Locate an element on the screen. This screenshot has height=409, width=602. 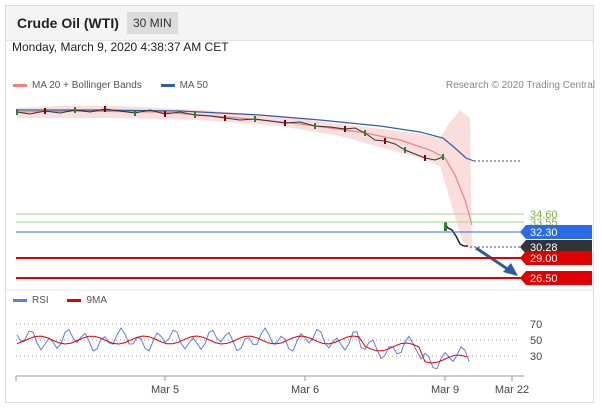
timeframe-badge: 30 MIN is located at coordinates (152, 23).